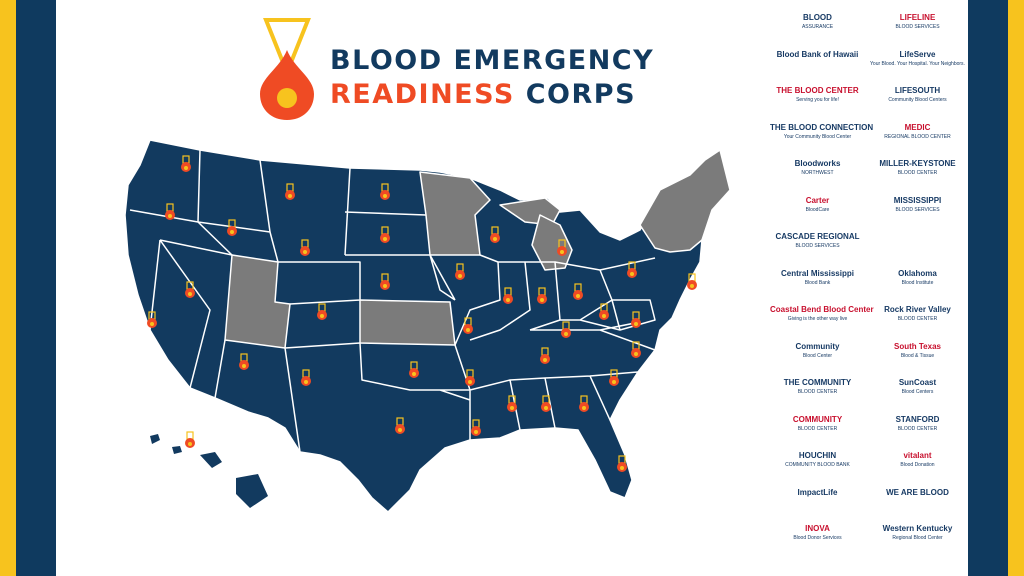  Describe the element at coordinates (632, 269) in the screenshot. I see `marker-pa` at that location.